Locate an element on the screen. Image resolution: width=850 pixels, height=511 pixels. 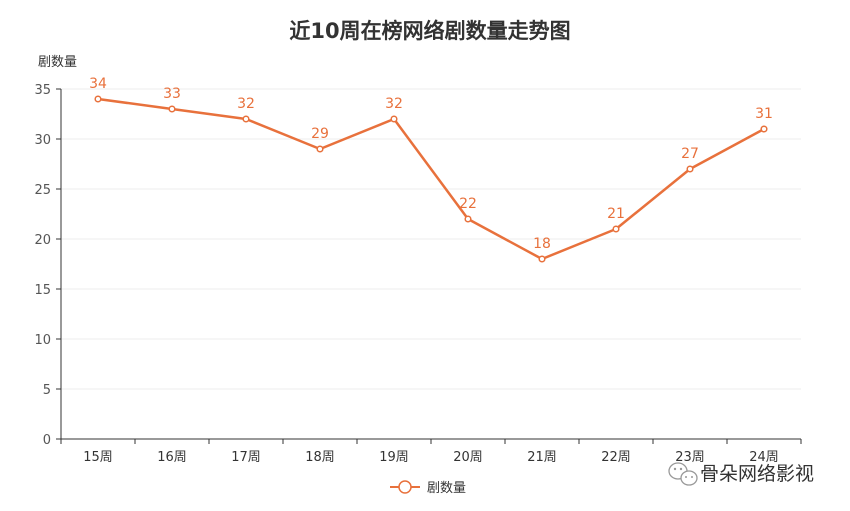
x-tick-label: 22周 is located at coordinates (616, 457).